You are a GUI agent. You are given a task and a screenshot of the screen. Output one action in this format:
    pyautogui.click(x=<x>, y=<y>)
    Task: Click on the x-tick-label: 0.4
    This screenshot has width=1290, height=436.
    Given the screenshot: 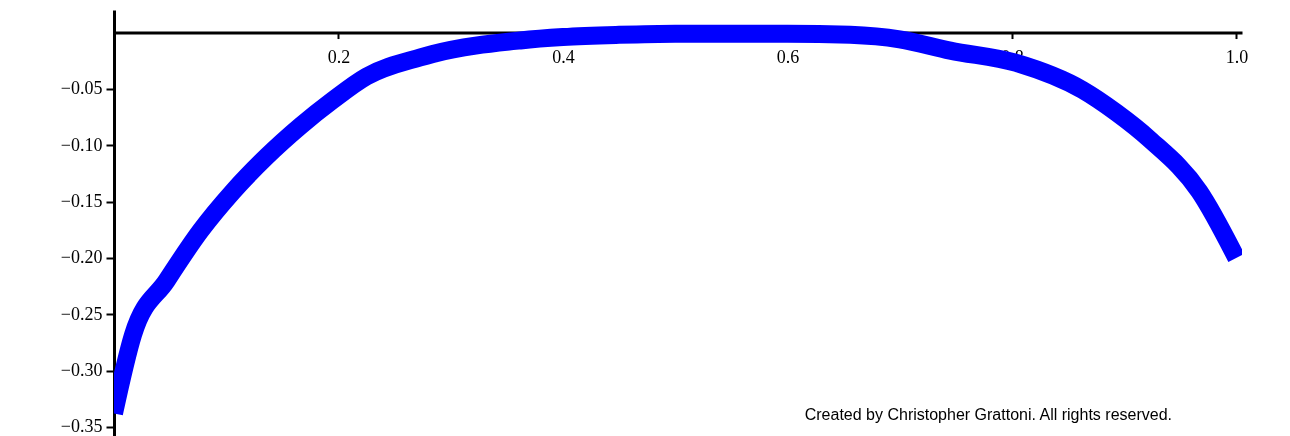 What is the action you would take?
    pyautogui.click(x=563, y=57)
    